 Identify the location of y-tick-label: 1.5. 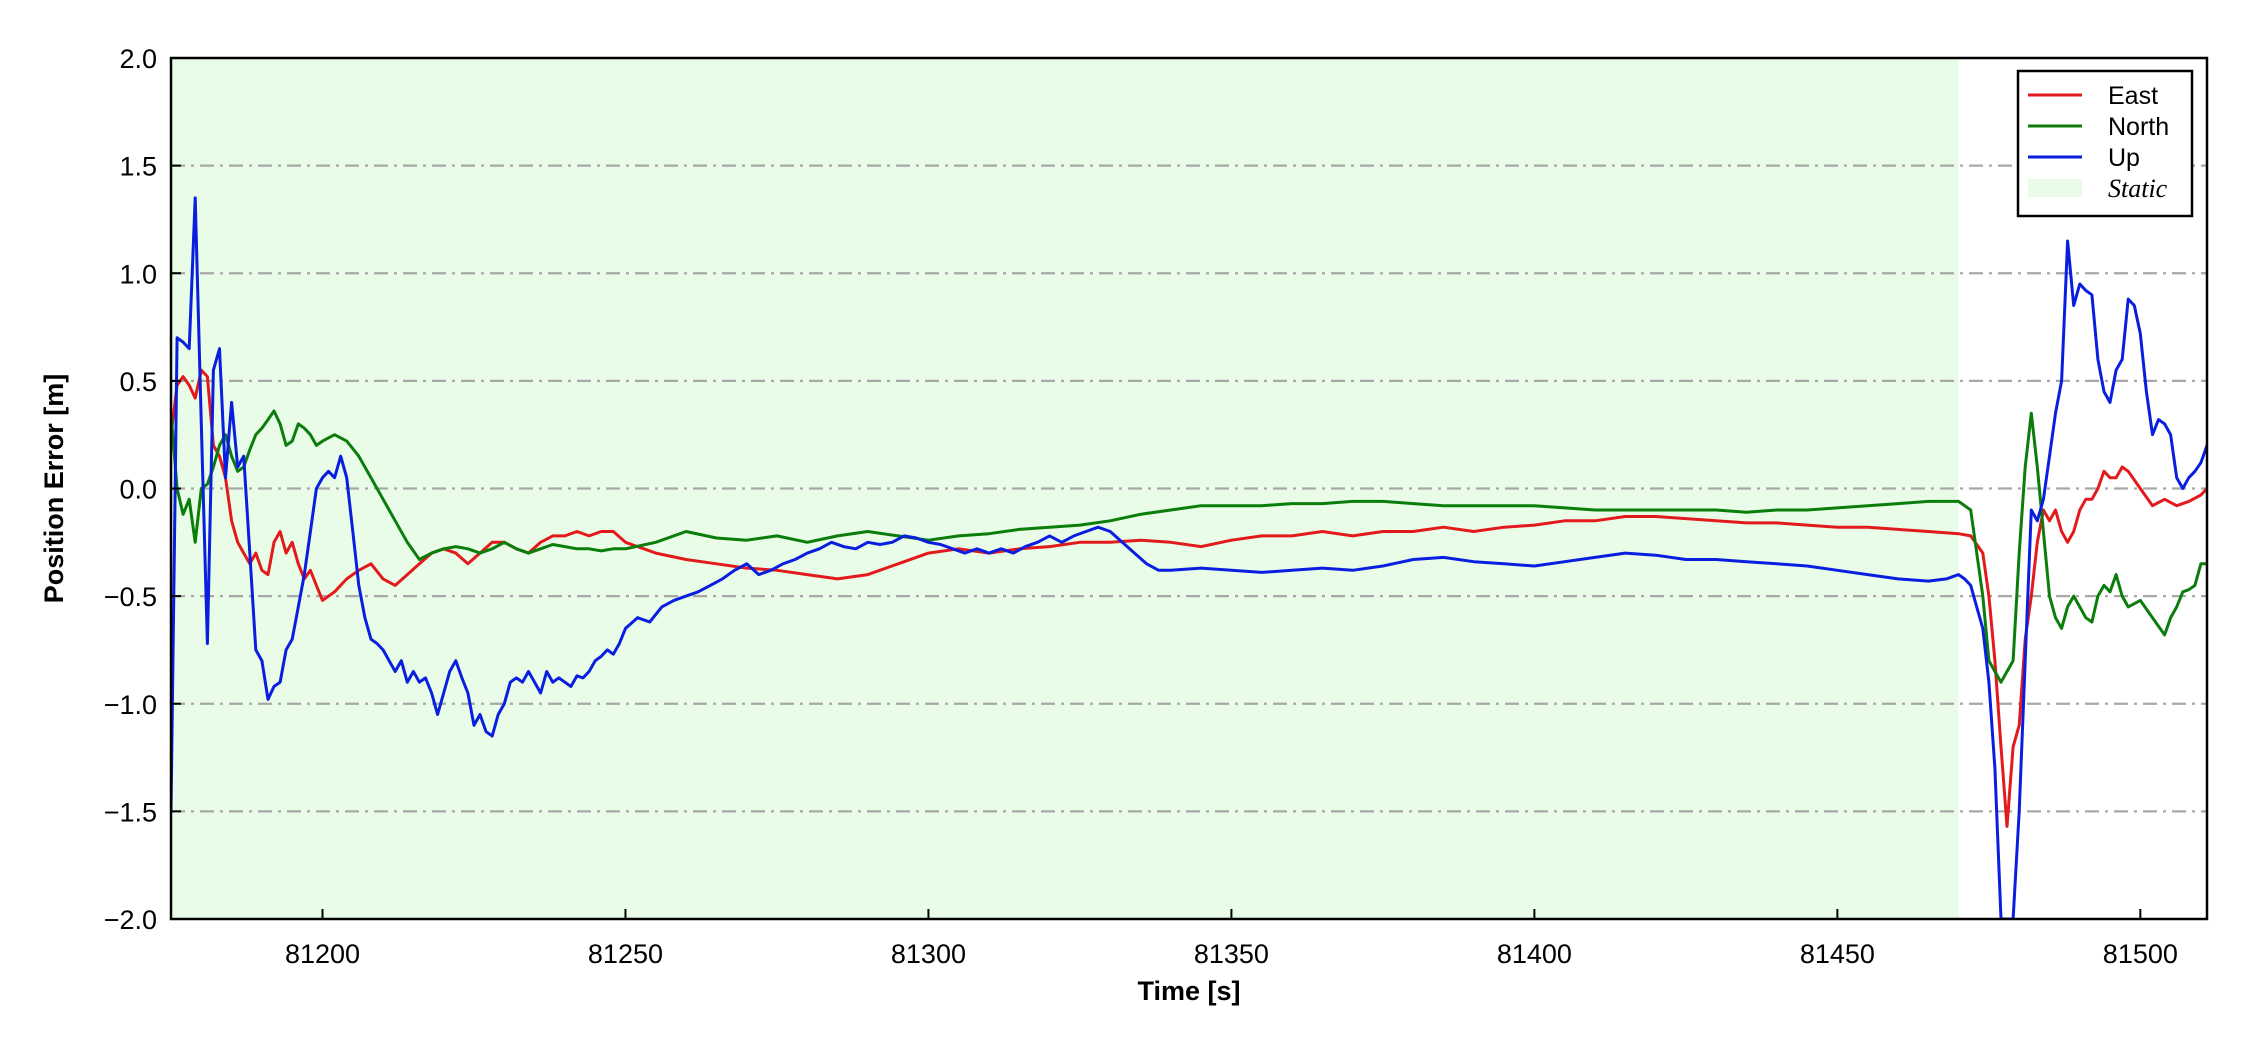
(138, 167).